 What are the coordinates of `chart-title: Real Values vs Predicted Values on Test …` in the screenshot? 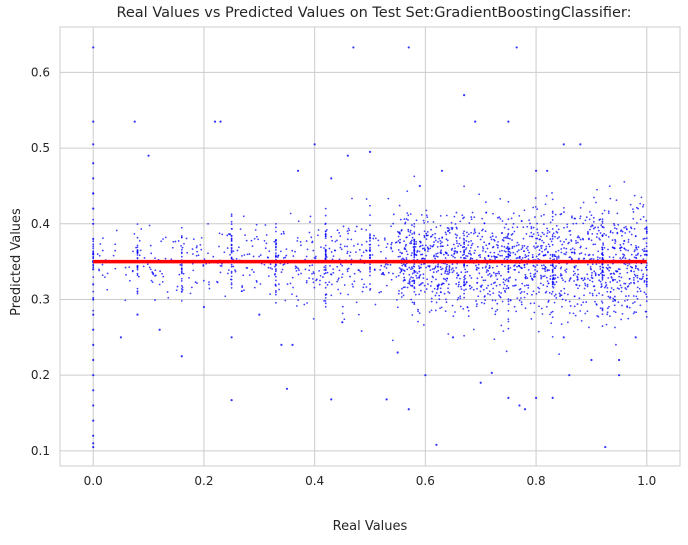 It's located at (373, 13).